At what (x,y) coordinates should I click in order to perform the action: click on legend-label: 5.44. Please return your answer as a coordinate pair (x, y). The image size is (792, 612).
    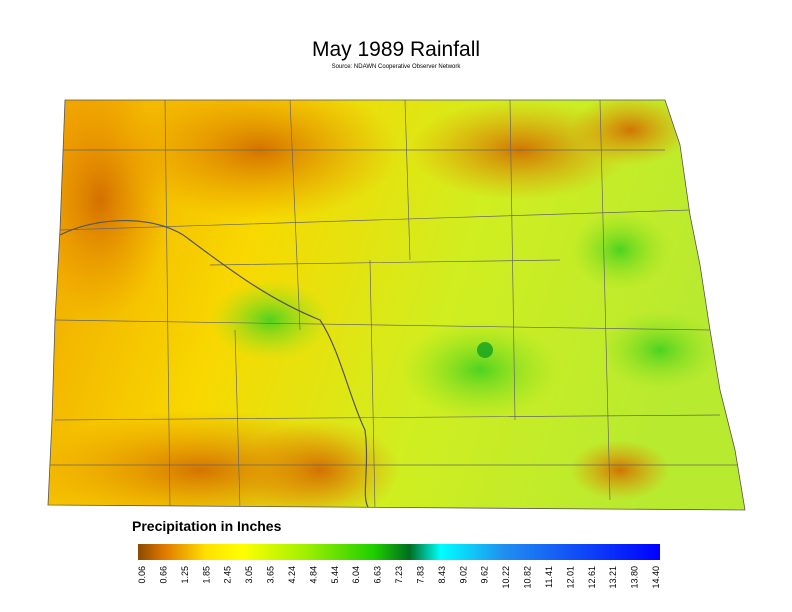
    Looking at the image, I should click on (335, 575).